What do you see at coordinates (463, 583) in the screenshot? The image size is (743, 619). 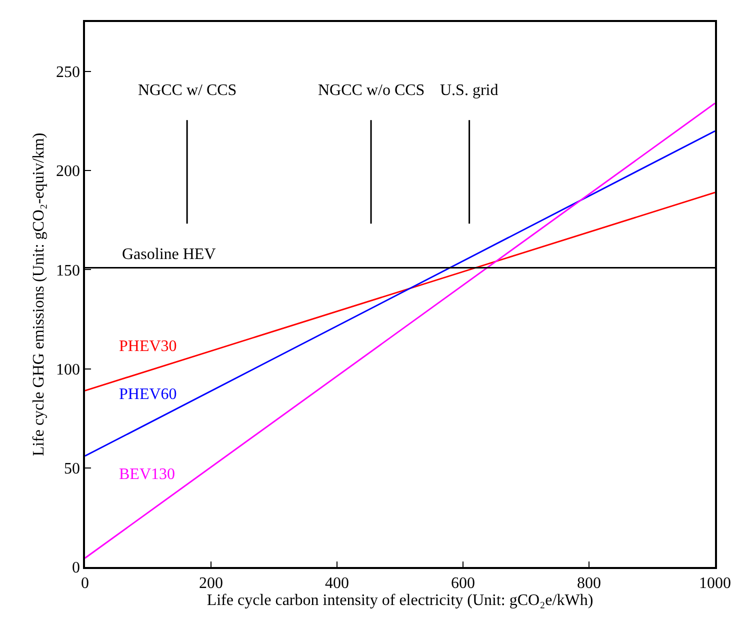 I see `x-tick-label: 600` at bounding box center [463, 583].